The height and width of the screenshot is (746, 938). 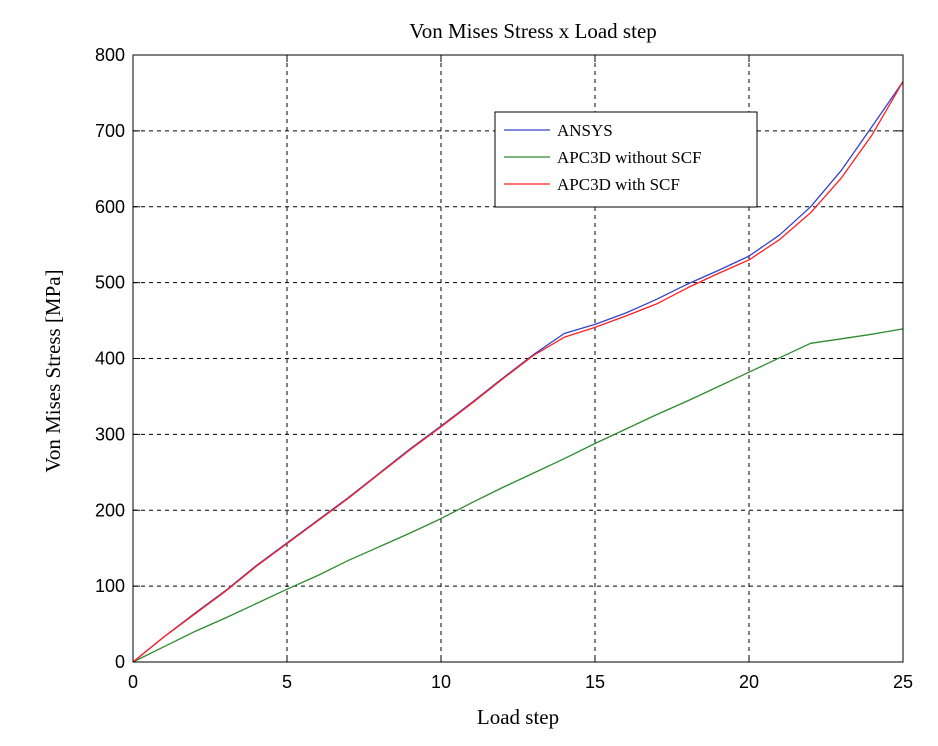 I want to click on legend: ANSYS APC3D without SCF APC3D with SCF, so click(x=626, y=159).